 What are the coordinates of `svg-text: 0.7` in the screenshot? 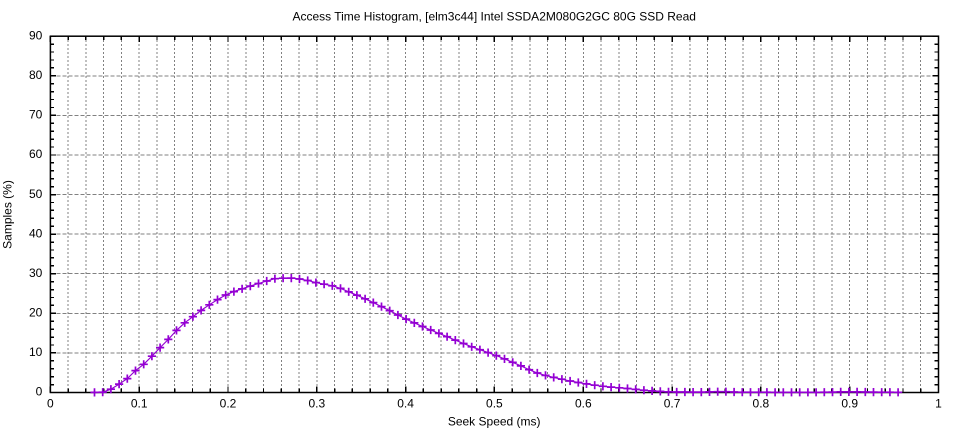 It's located at (672, 403).